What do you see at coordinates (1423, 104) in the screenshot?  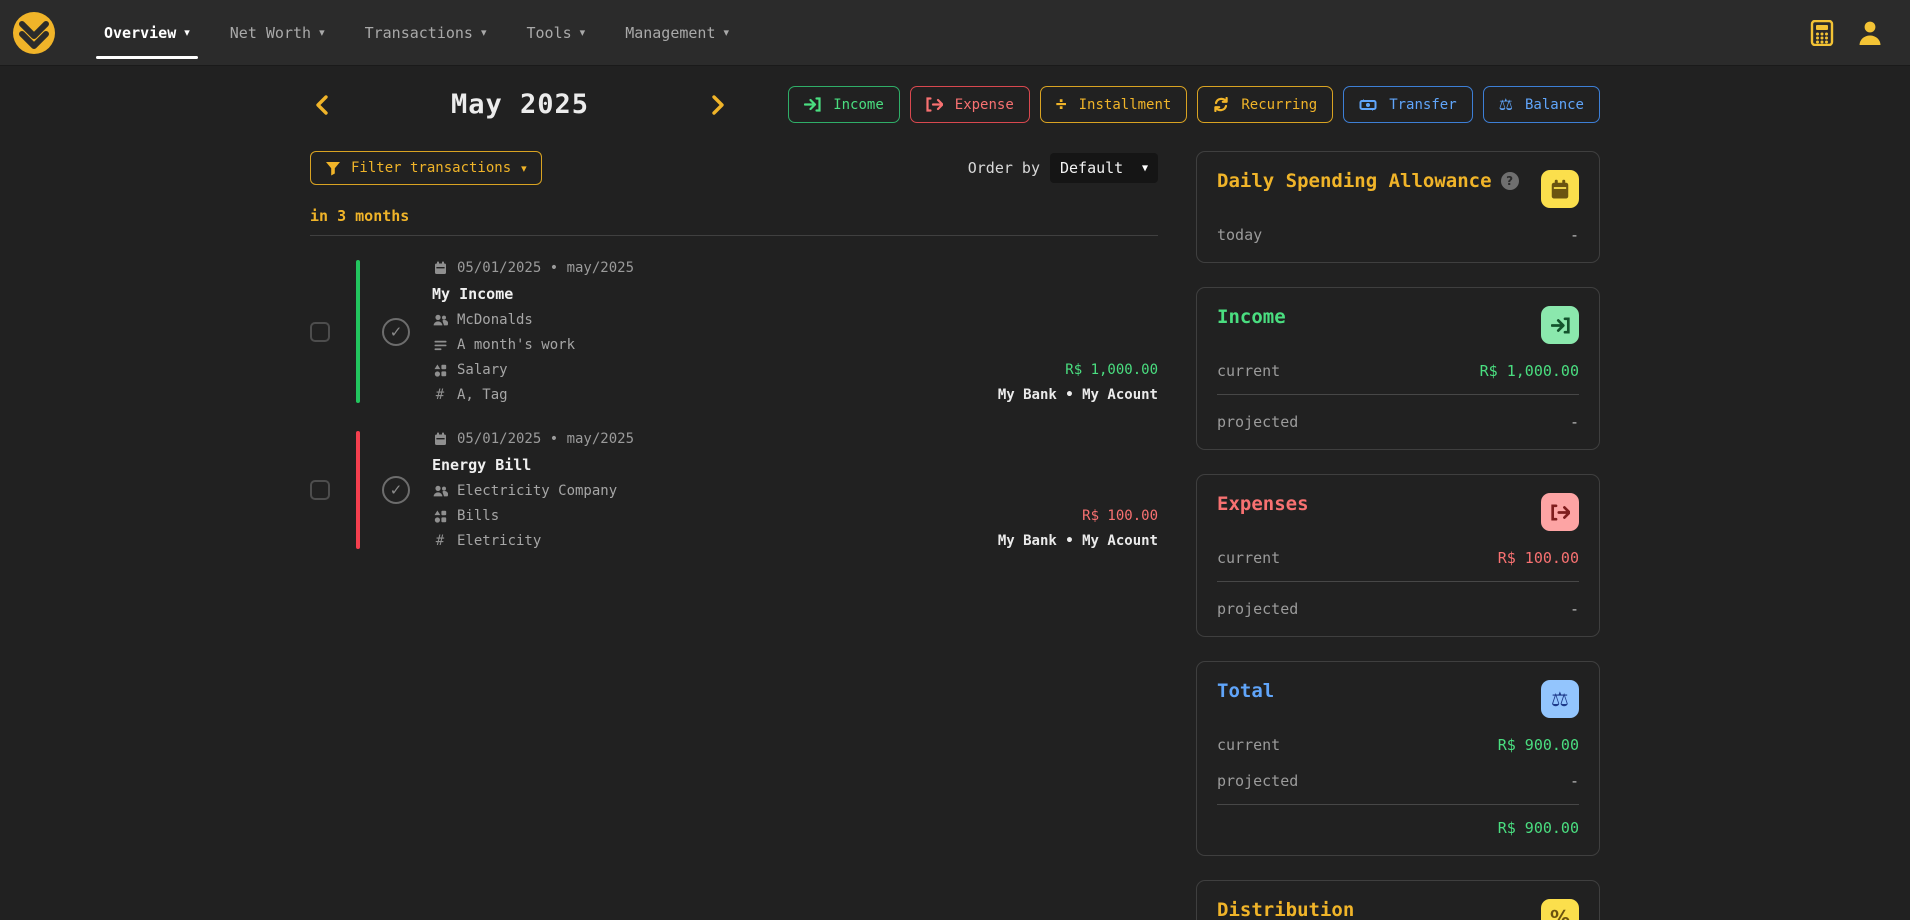 I see `button-label: Transfer` at bounding box center [1423, 104].